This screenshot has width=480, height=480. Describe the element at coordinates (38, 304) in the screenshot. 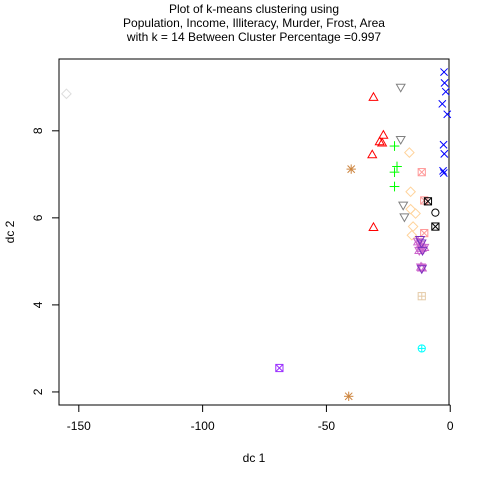

I see `y-tick-label: 4` at that location.